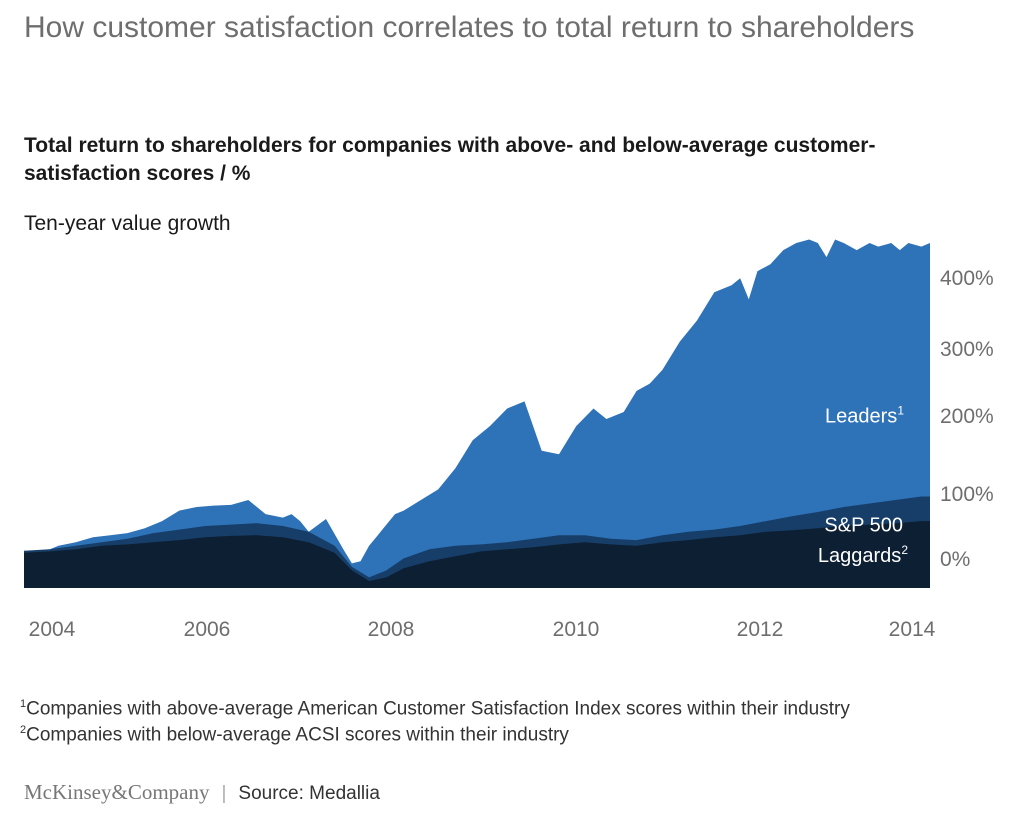 Image resolution: width=1024 pixels, height=820 pixels. I want to click on x-tick-label: 2004, so click(52, 629).